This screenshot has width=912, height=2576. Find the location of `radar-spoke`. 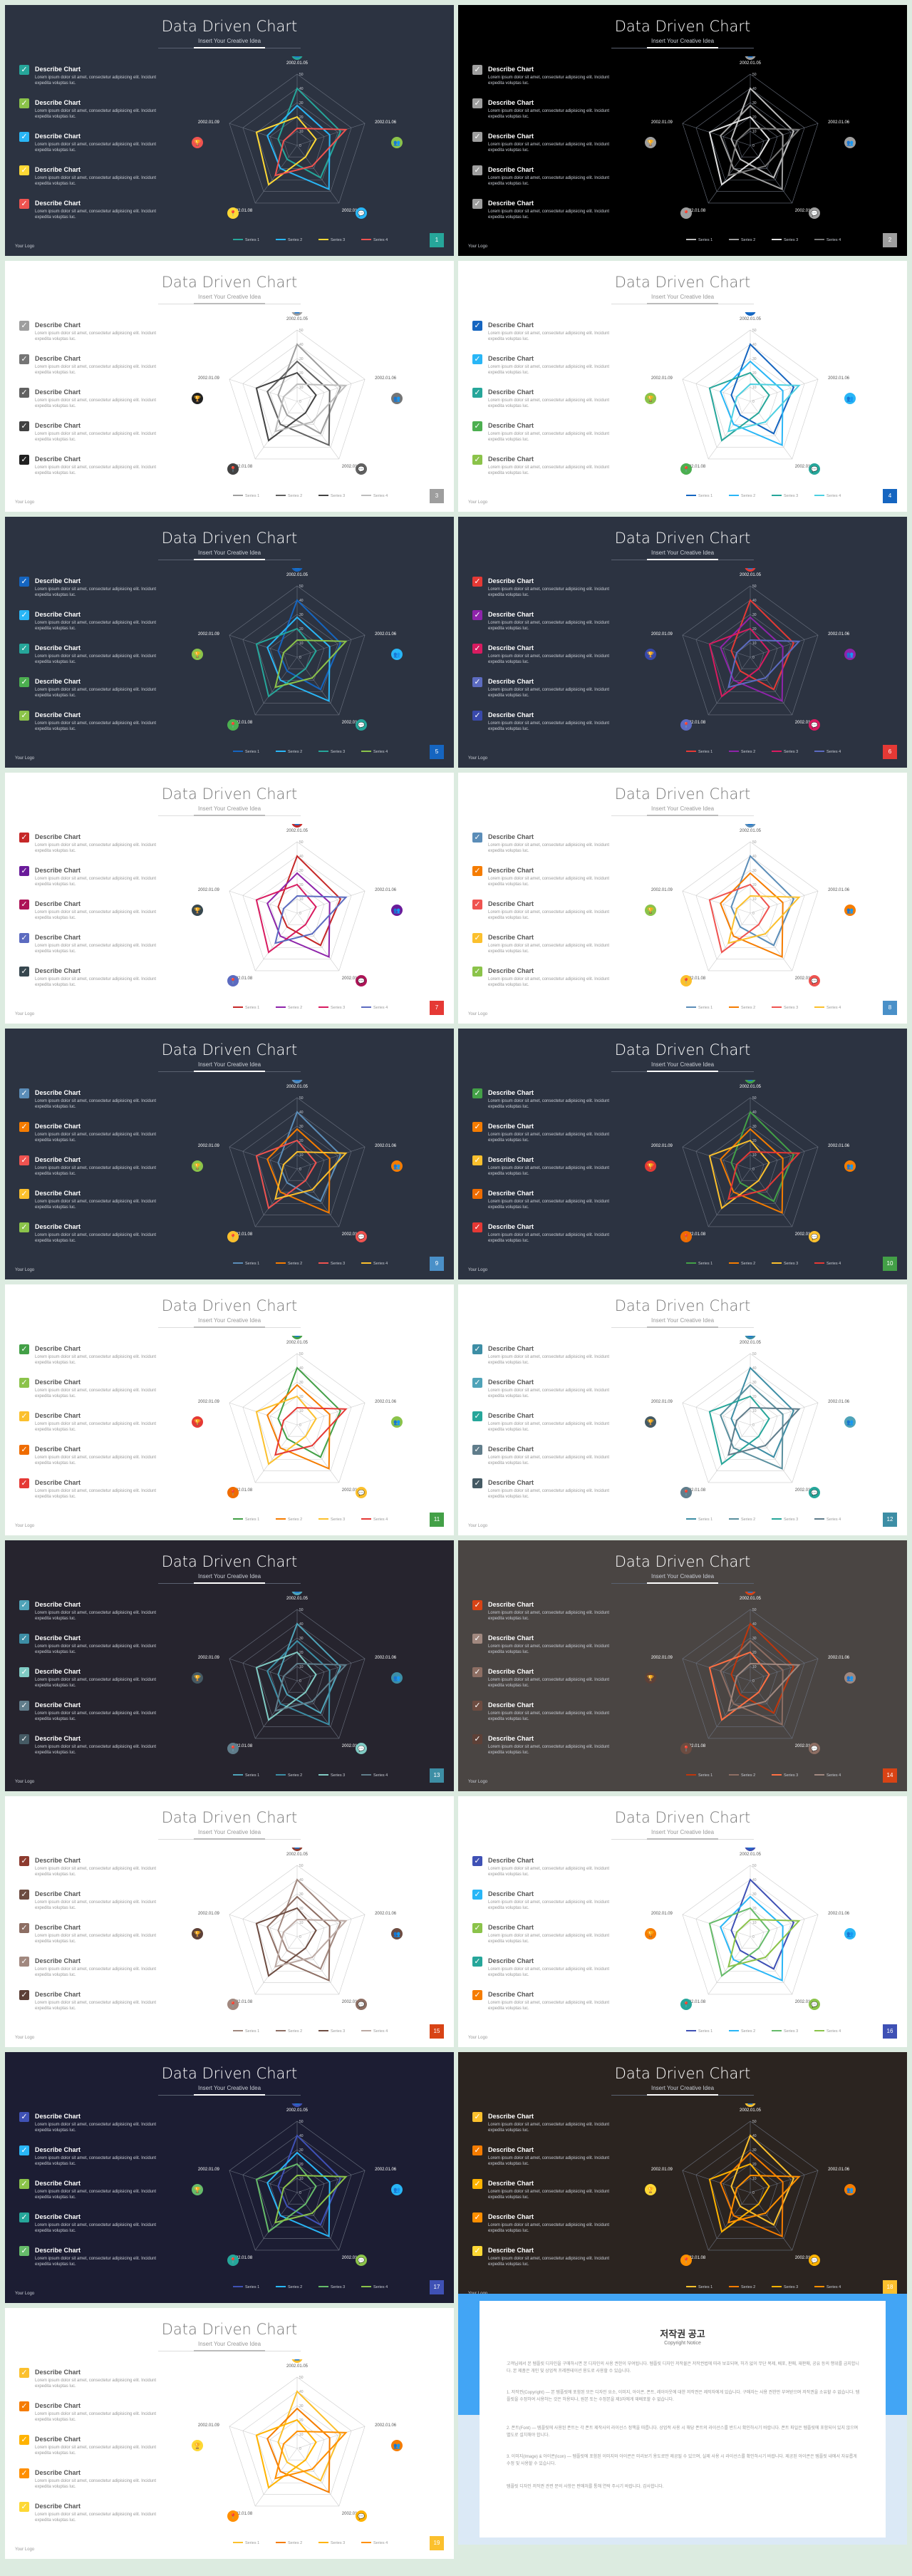

radar-spoke is located at coordinates (263, 390).